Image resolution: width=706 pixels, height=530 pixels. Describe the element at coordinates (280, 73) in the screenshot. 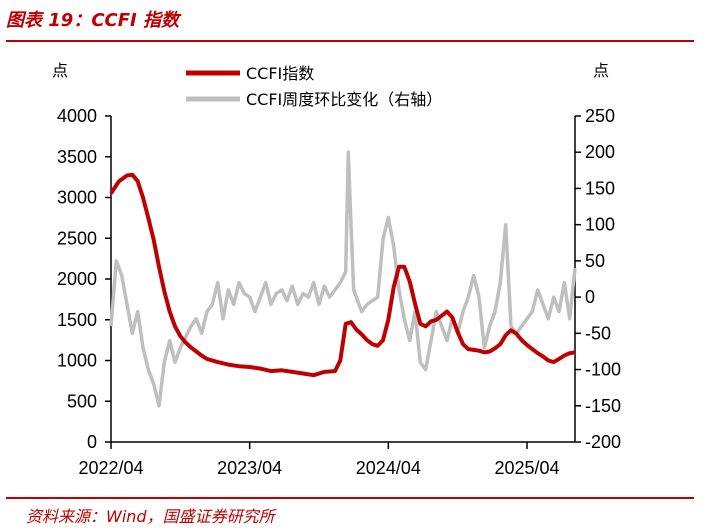

I see `legend-label-index: CCFI指数` at that location.